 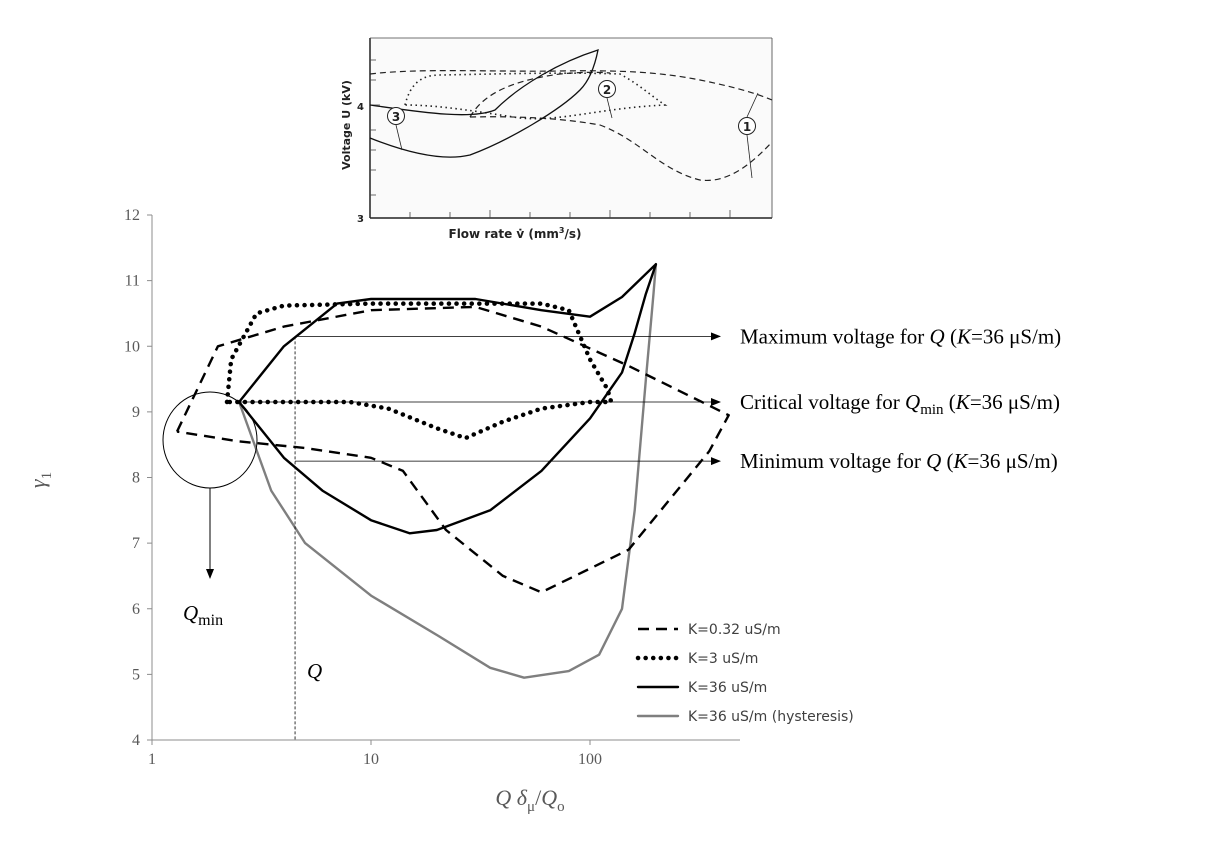 I want to click on y-tick-label: 11, so click(x=132, y=281).